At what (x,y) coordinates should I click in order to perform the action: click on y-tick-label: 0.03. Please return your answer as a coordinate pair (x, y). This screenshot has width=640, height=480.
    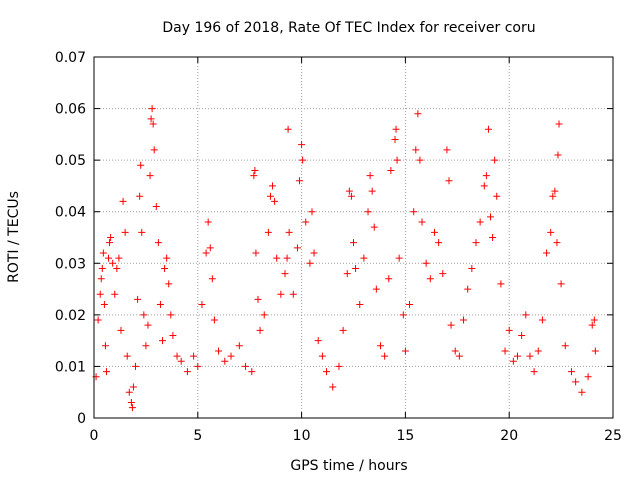
    Looking at the image, I should click on (70, 264).